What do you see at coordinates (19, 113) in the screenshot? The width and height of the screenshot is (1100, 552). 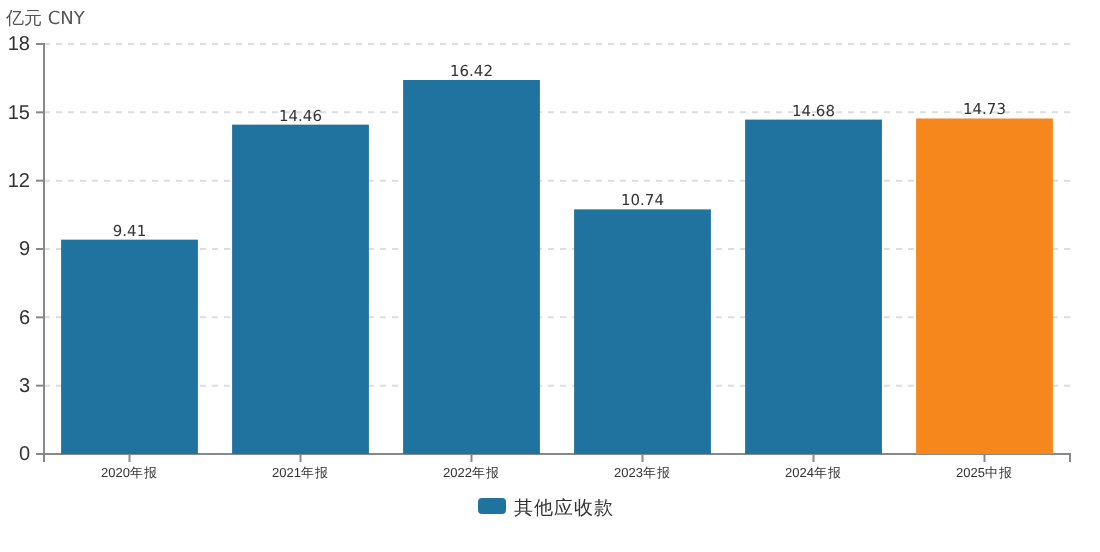 I see `y-tick-label: 15` at bounding box center [19, 113].